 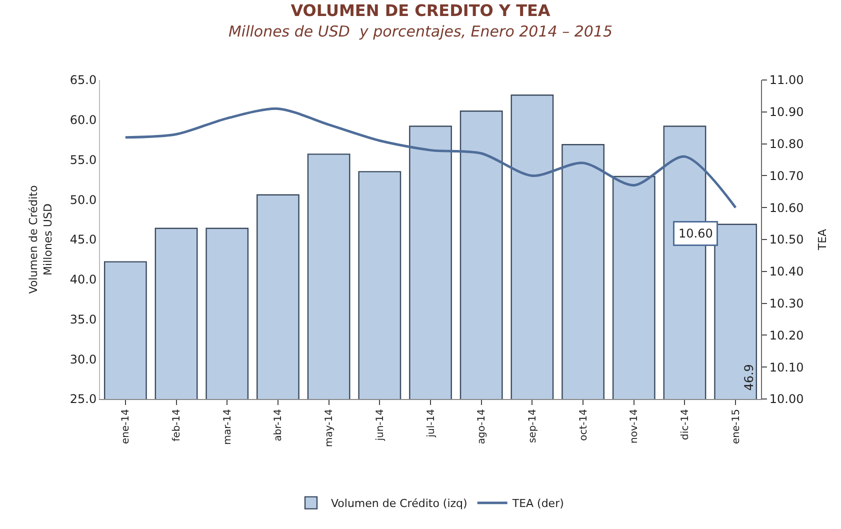 What do you see at coordinates (786, 367) in the screenshot?
I see `y2-tick-label: 10.10` at bounding box center [786, 367].